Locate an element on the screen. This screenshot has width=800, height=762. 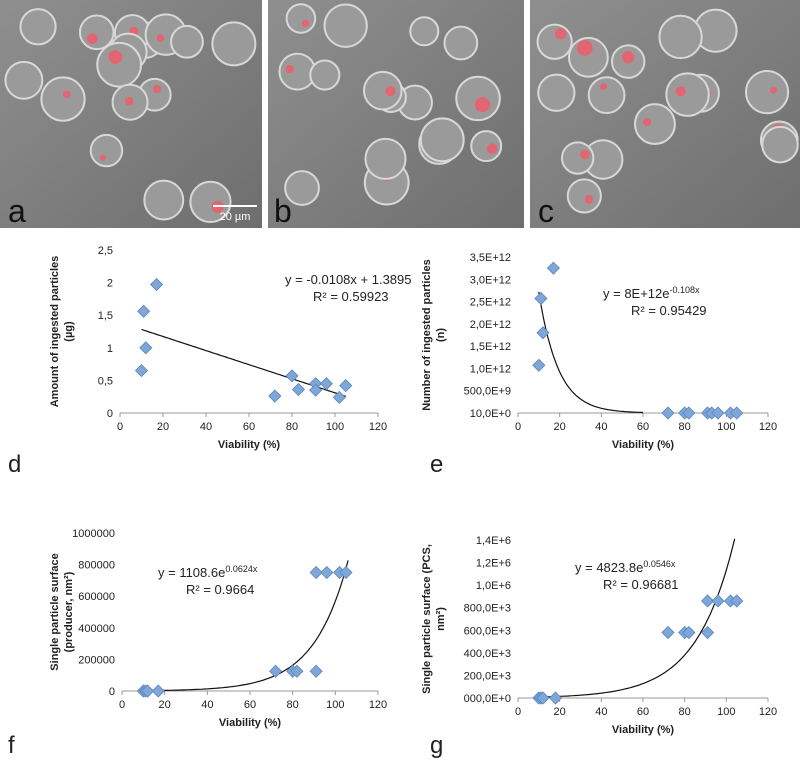
equation-exponent: 0.0546x is located at coordinates (659, 564).